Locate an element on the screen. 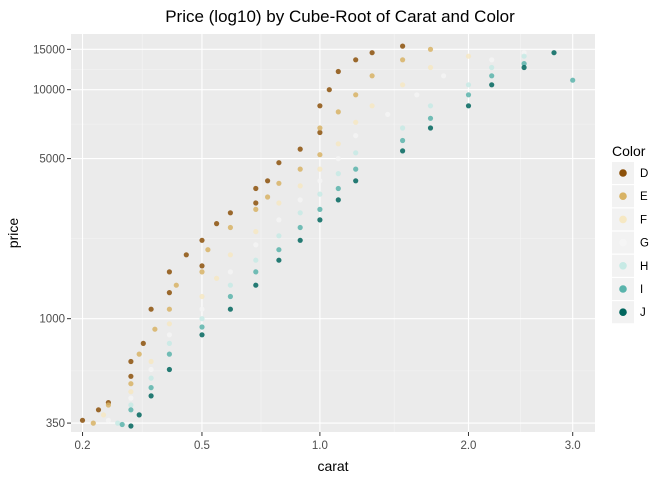  legend-label: I is located at coordinates (641, 290).